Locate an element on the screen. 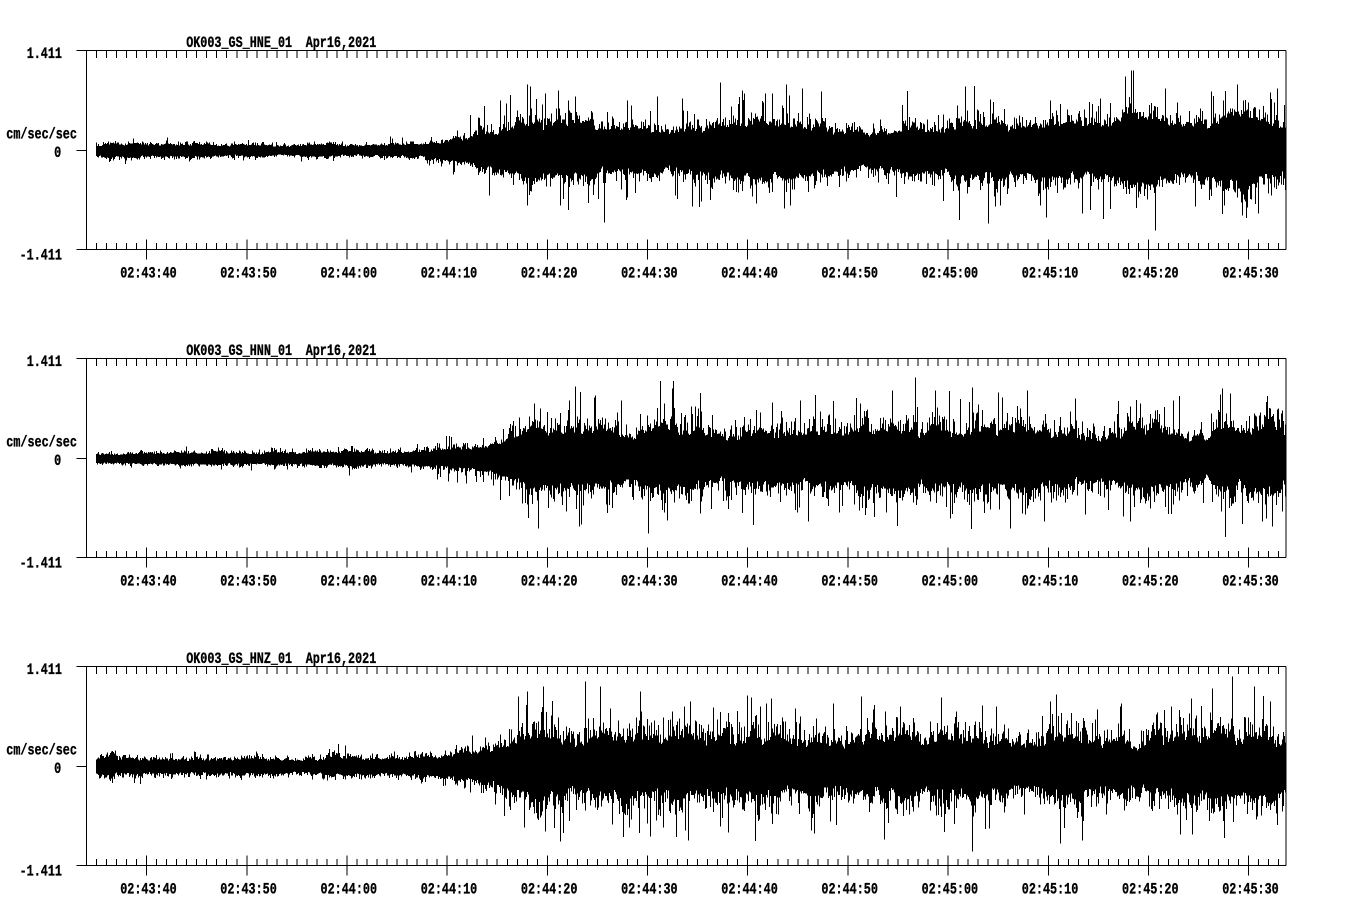 This screenshot has width=1358, height=924. svg-text: OK003_GS_HNN_01 is located at coordinates (239, 351).